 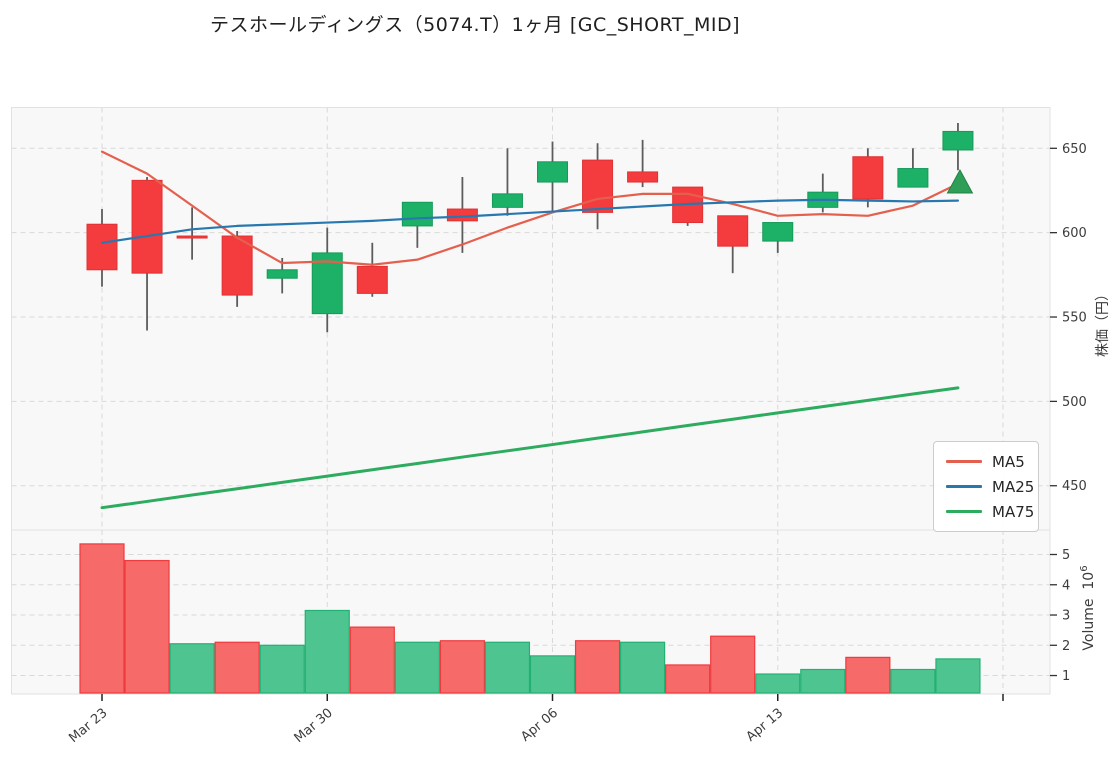 What do you see at coordinates (1066, 555) in the screenshot?
I see `volume-tick-label: 5` at bounding box center [1066, 555].